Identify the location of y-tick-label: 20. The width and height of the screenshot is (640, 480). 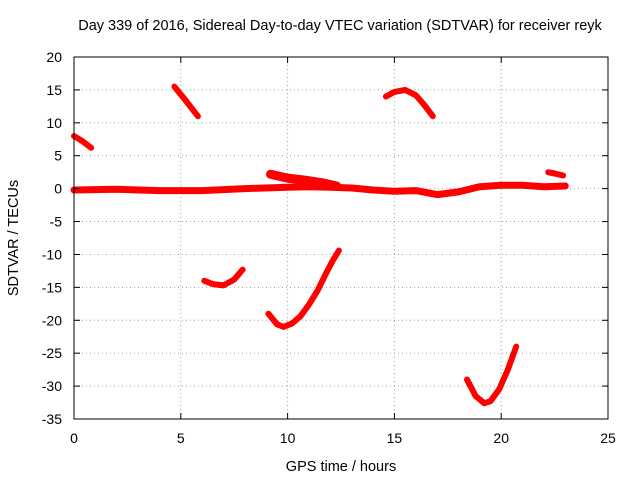
(54, 57).